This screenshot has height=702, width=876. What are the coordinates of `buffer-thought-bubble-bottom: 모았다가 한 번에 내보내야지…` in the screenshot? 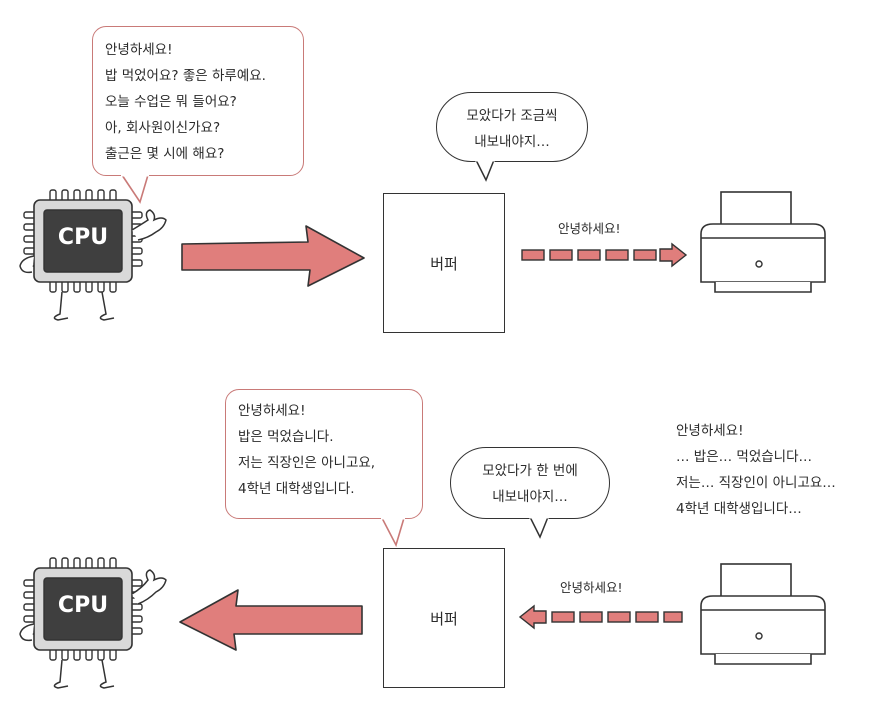 It's located at (530, 483).